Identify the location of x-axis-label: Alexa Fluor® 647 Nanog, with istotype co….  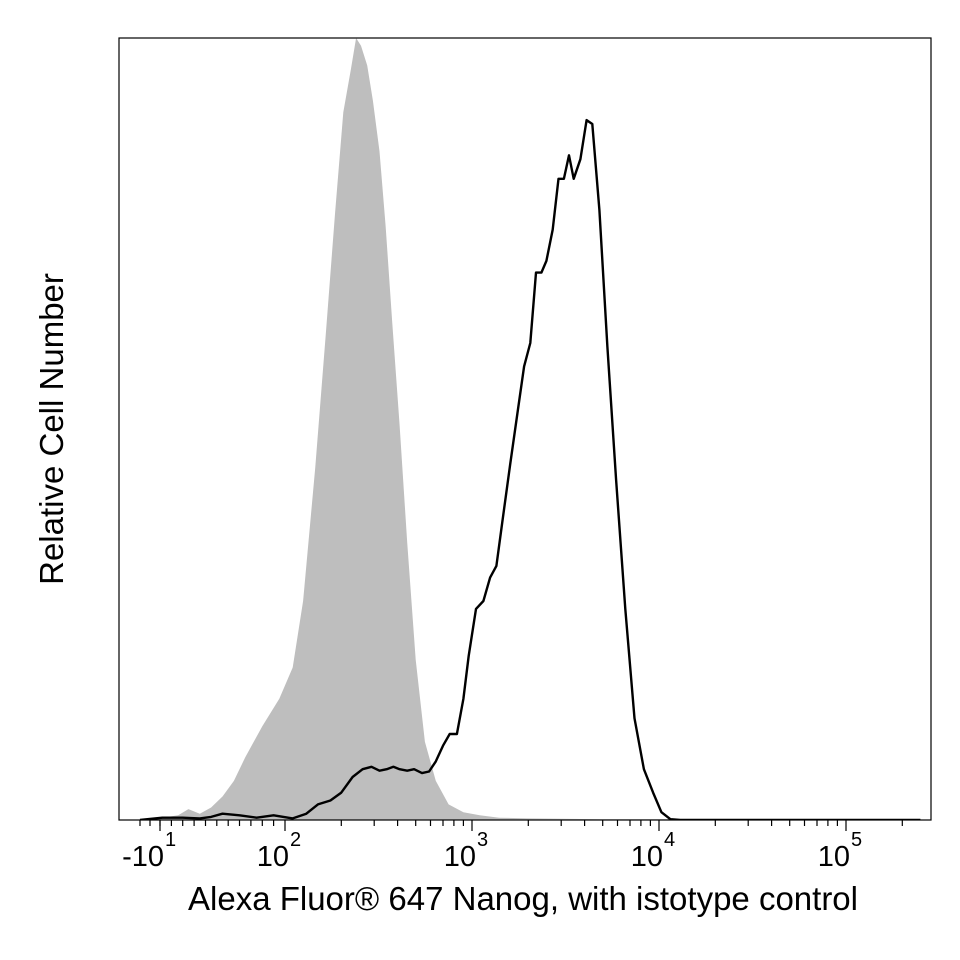
(523, 898).